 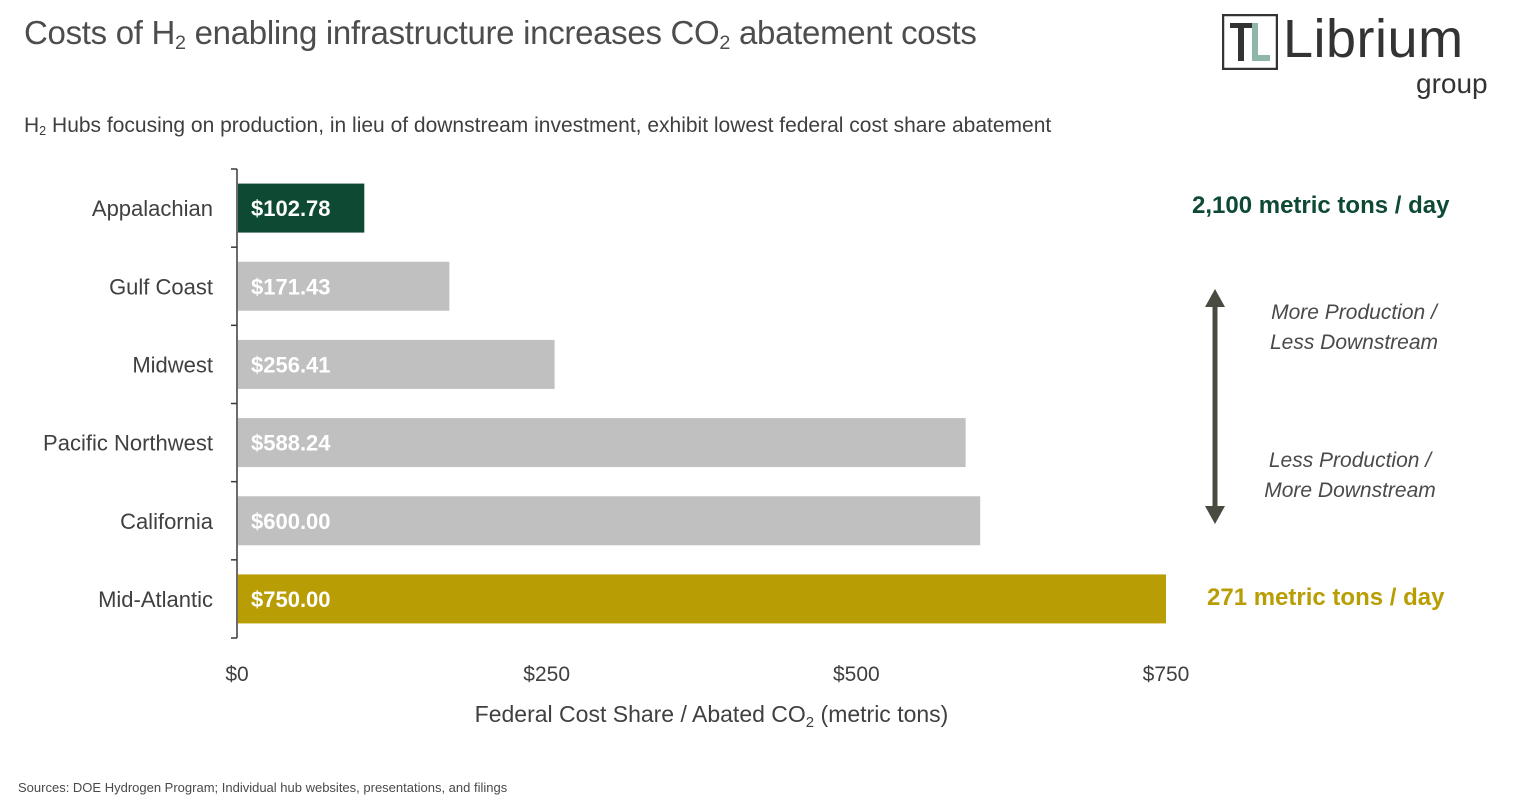 I want to click on data-label-gulf-coast: $171.43, so click(x=291, y=286).